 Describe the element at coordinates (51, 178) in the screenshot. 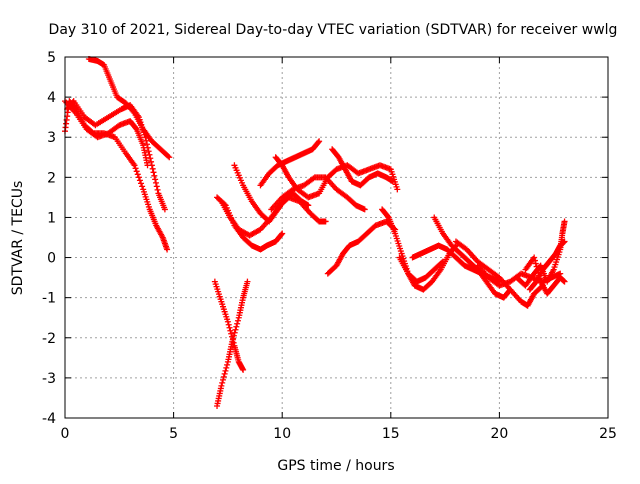

I see `y-tick-label: 2` at that location.